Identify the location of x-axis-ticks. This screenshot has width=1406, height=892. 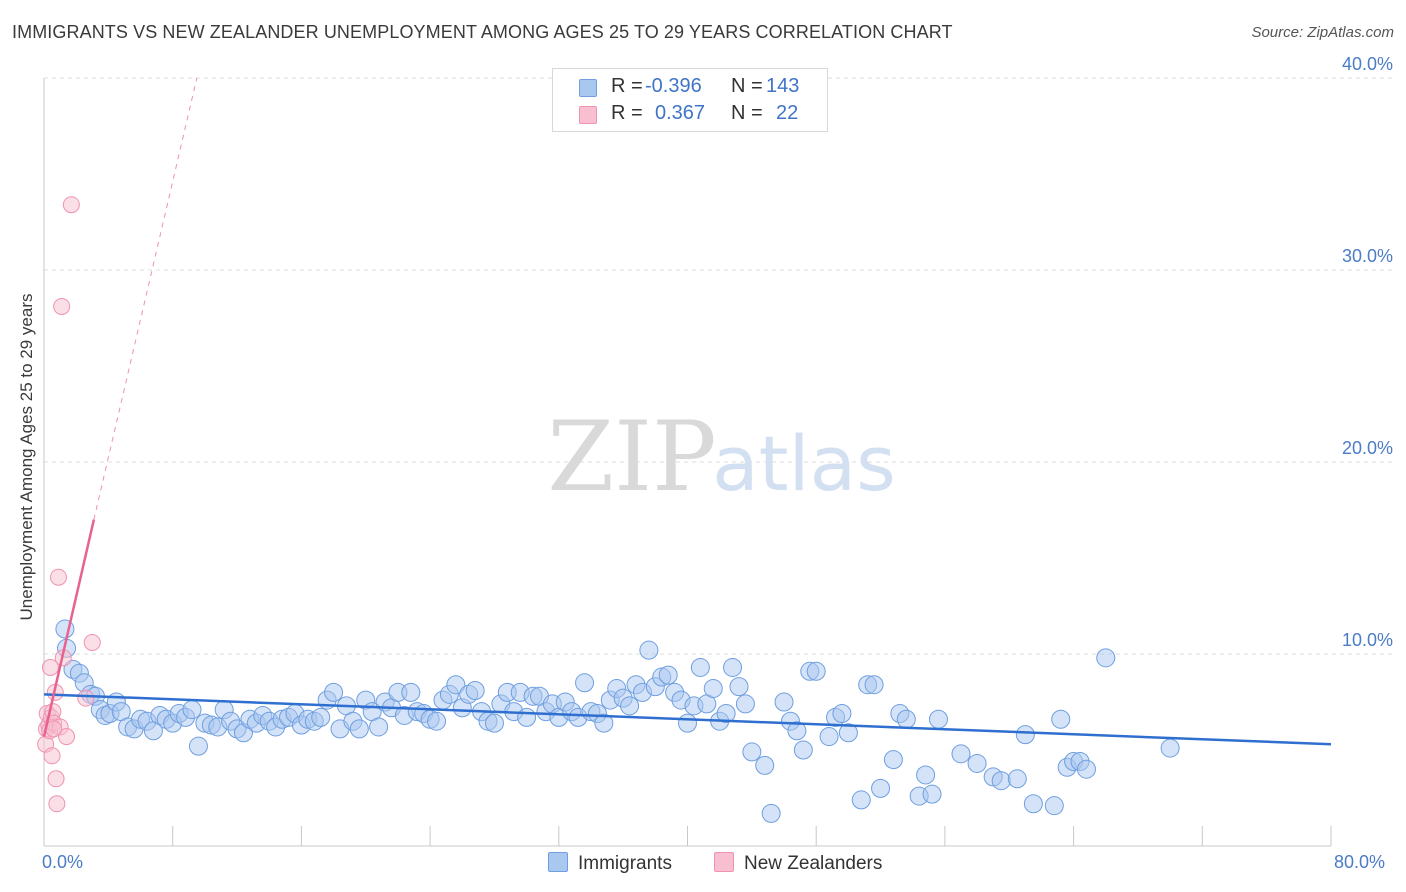
(752, 836).